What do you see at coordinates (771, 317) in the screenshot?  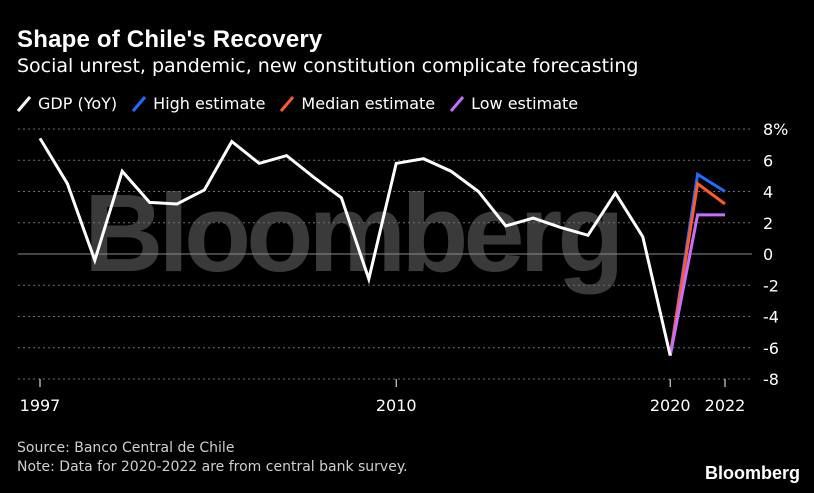 I see `y-tick-label: -4` at bounding box center [771, 317].